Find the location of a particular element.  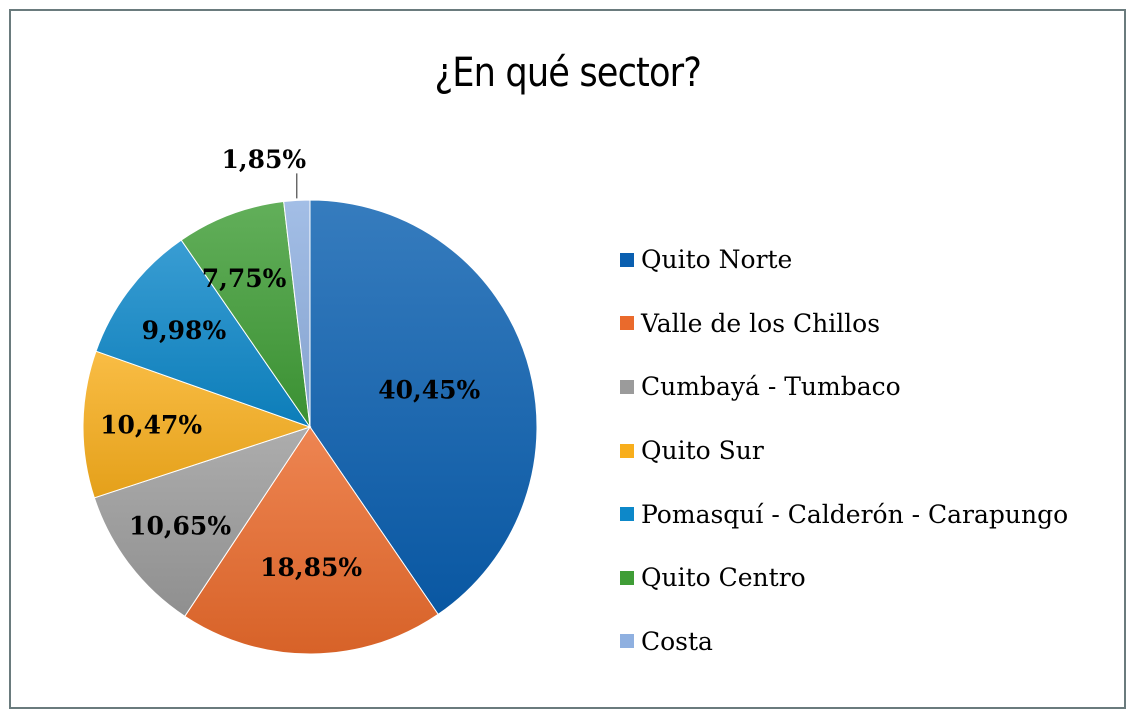

legend-item-costa: Costa is located at coordinates (870, 642).